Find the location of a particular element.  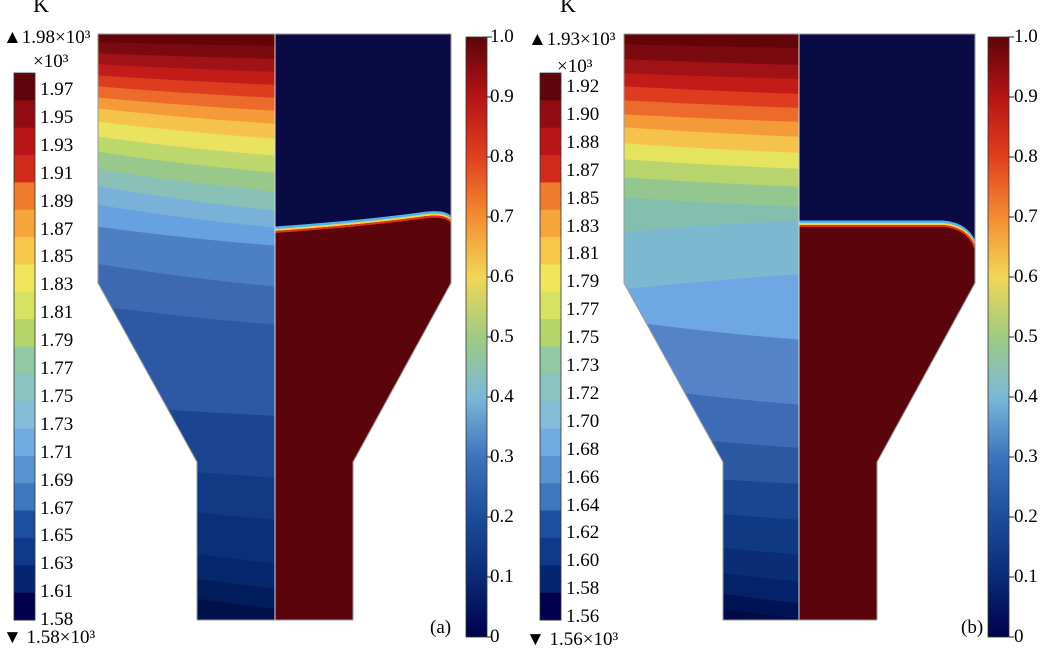

multiplier-label: ×10³ is located at coordinates (575, 66).